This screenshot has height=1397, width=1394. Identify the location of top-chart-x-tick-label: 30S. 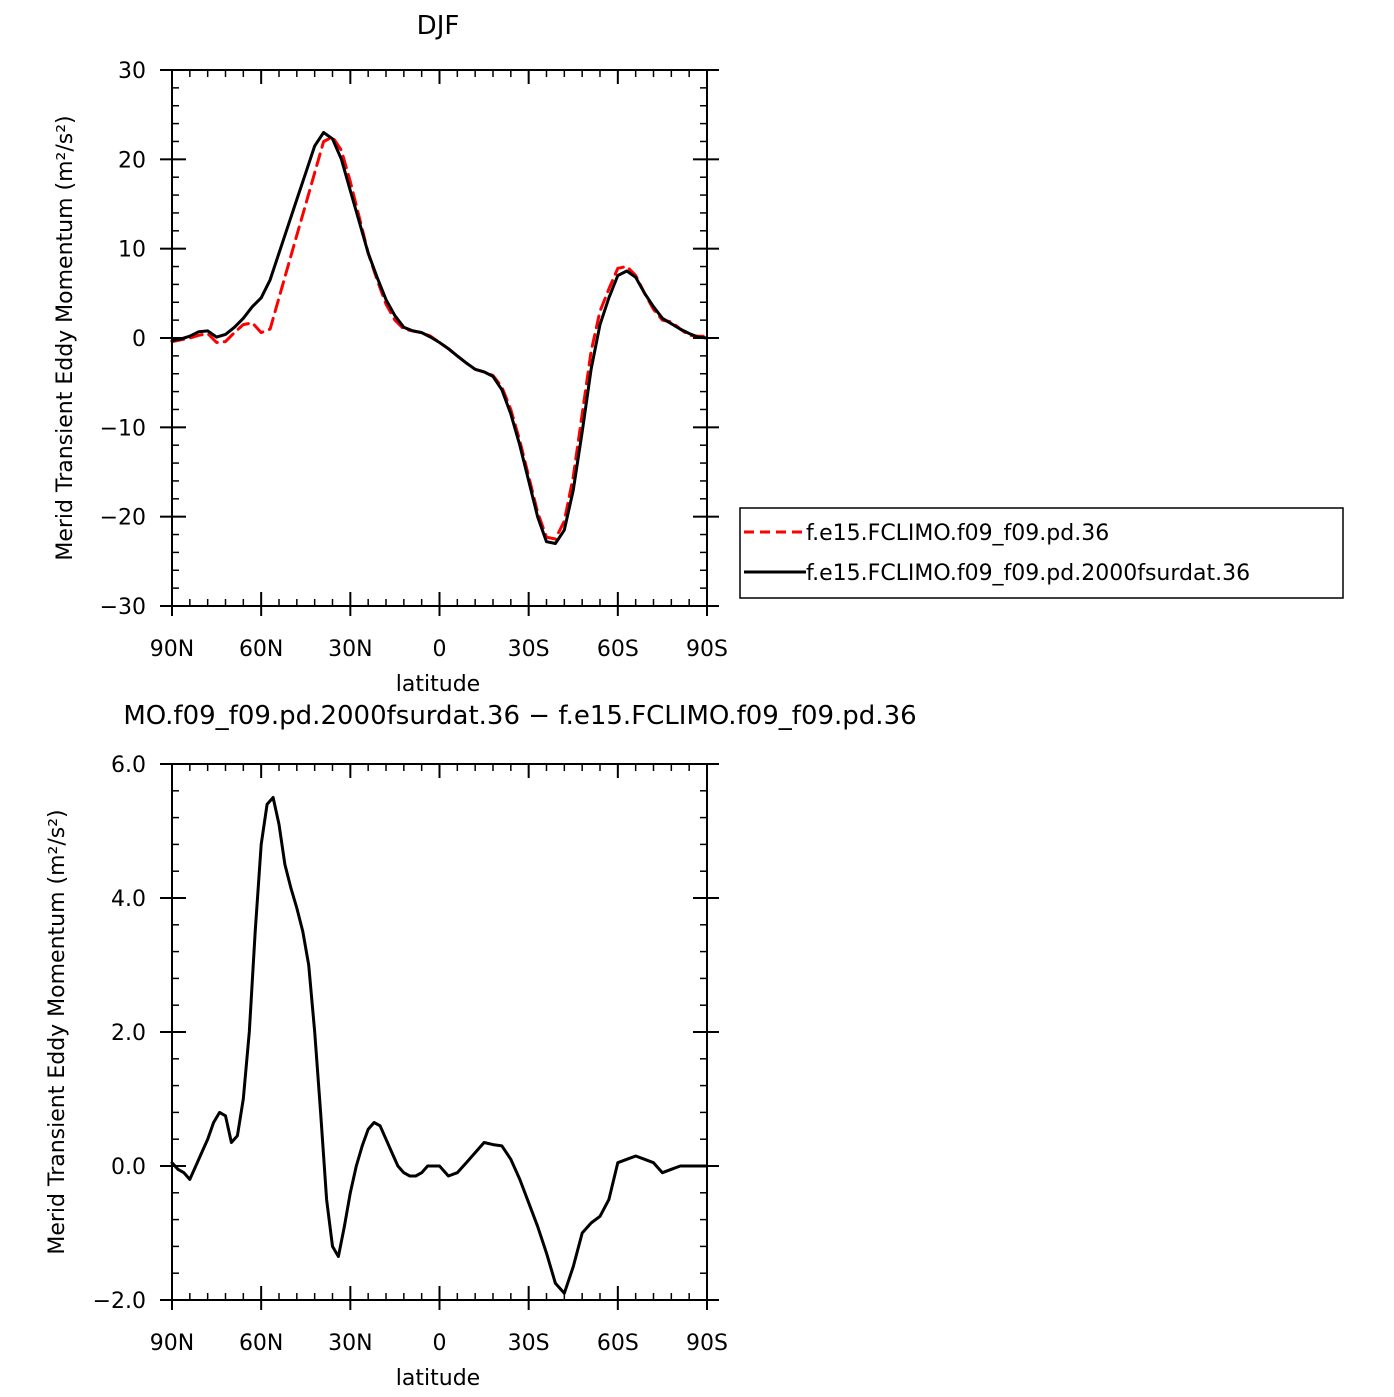
(529, 649).